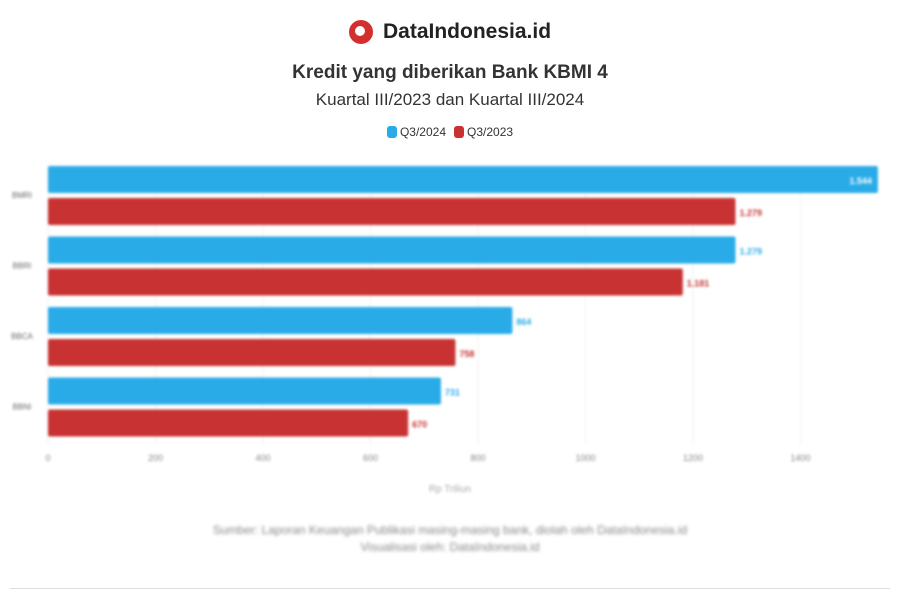 This screenshot has width=900, height=600. What do you see at coordinates (523, 322) in the screenshot?
I see `data-label: 864` at bounding box center [523, 322].